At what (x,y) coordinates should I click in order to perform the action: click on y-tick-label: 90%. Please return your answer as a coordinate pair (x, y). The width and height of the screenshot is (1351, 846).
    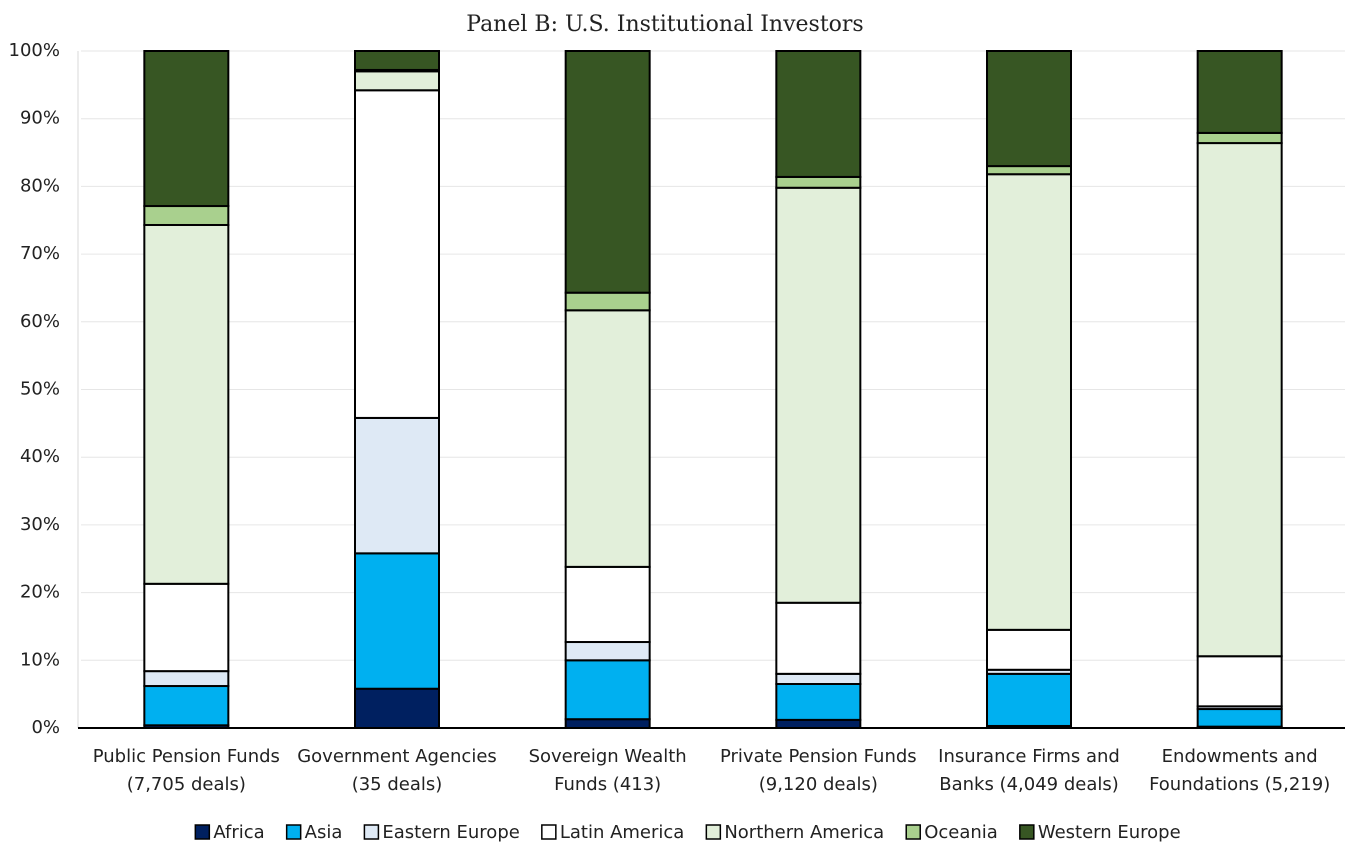
    Looking at the image, I should click on (40, 118).